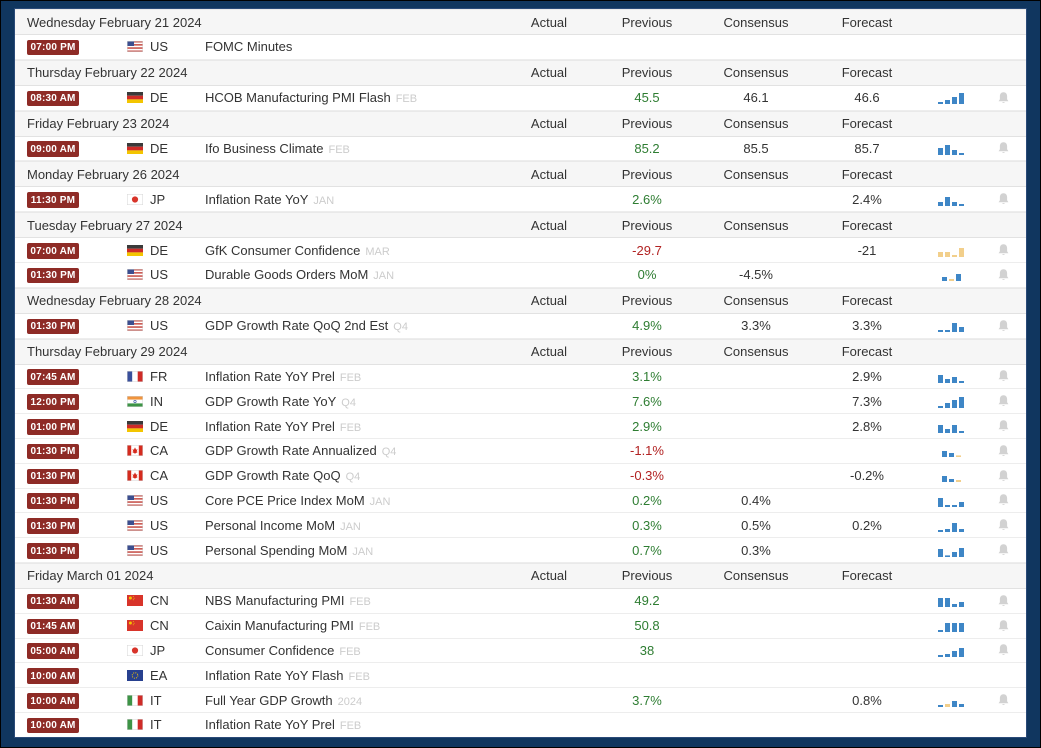 The image size is (1041, 748). What do you see at coordinates (279, 626) in the screenshot?
I see `event-name: Caixin Manufacturing PMI` at bounding box center [279, 626].